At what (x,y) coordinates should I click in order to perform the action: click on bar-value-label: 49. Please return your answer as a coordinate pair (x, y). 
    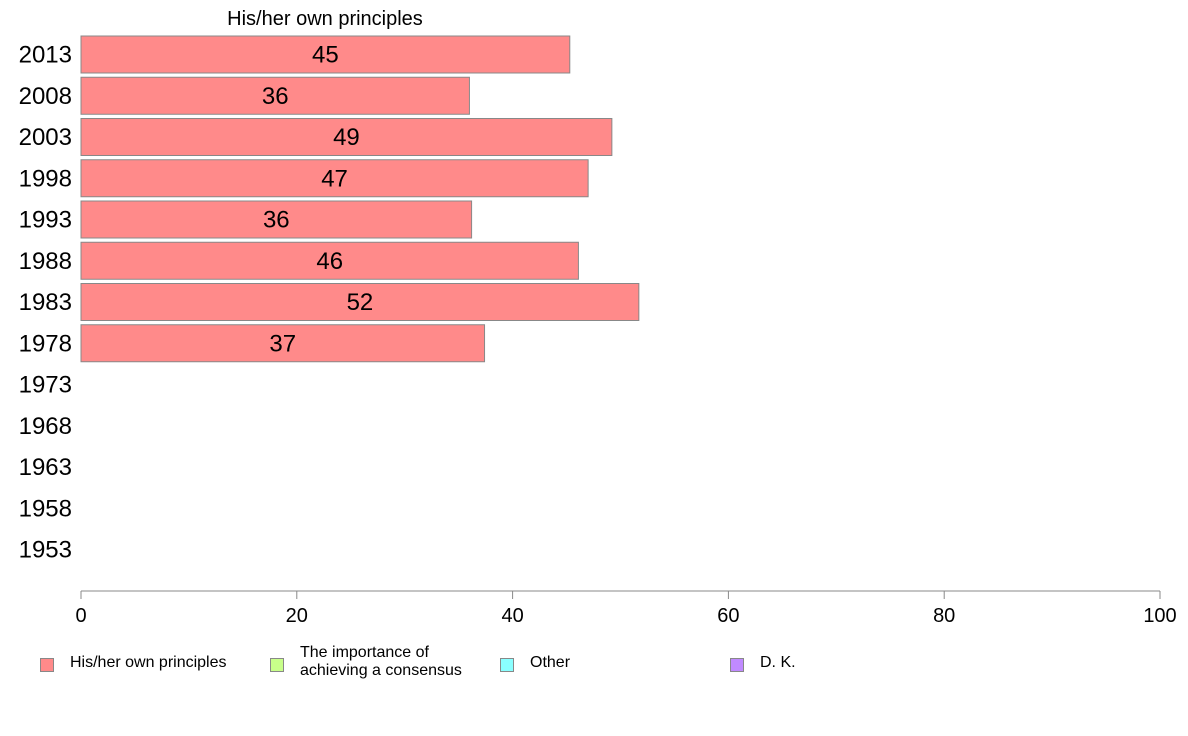
    Looking at the image, I should click on (346, 137).